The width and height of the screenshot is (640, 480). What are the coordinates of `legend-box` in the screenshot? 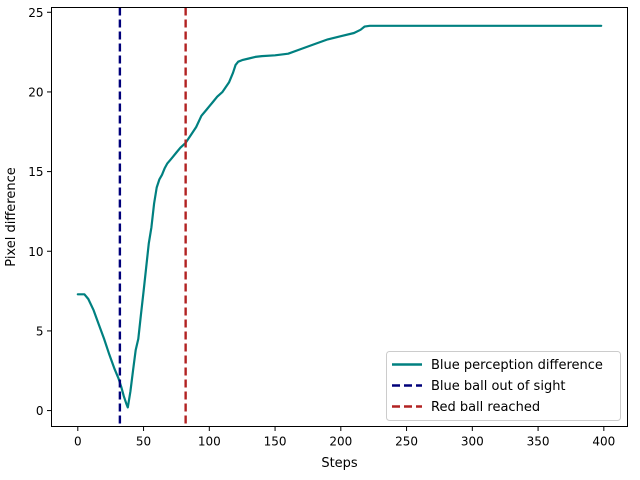 It's located at (503, 386).